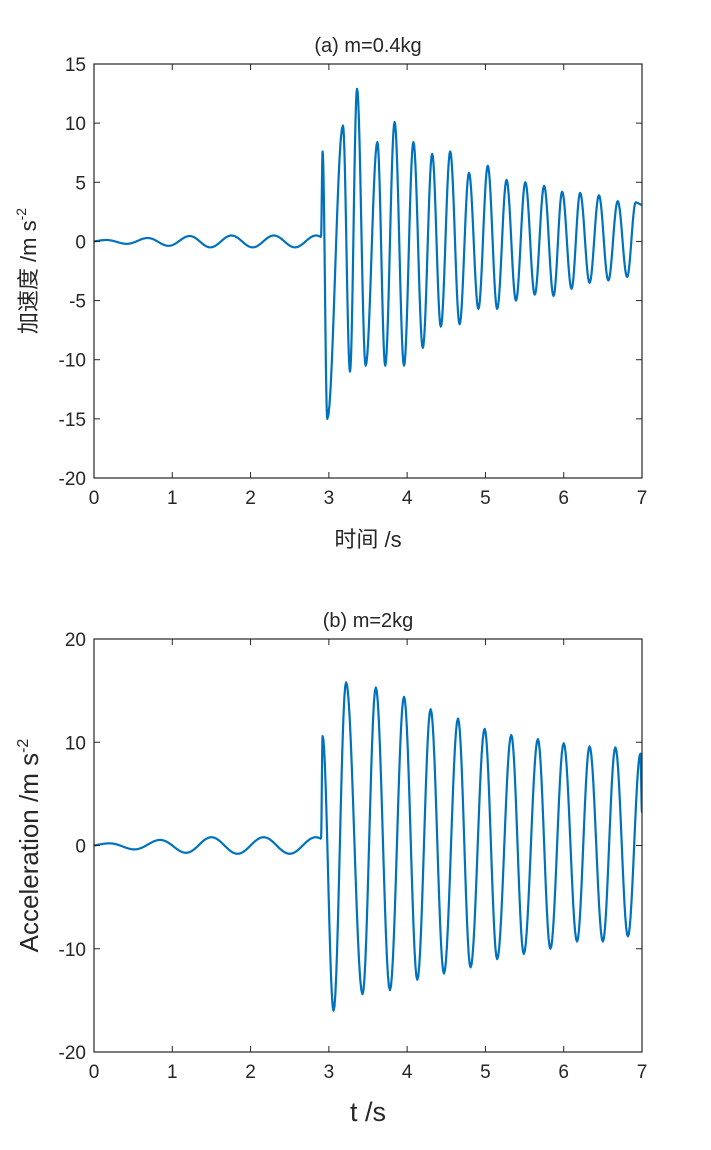  I want to click on y-axis-label: Acceleration /m s-2, so click(29, 846).